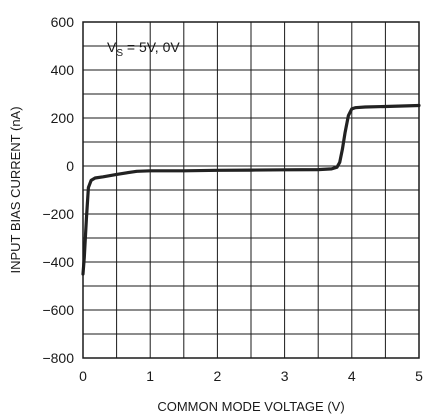 The width and height of the screenshot is (435, 416). What do you see at coordinates (58, 262) in the screenshot?
I see `y-tick-label: −400` at bounding box center [58, 262].